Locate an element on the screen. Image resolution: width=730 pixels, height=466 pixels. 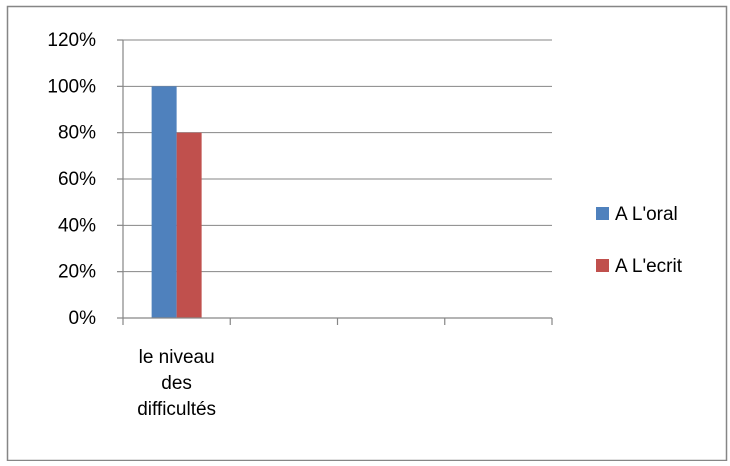
x-axis-category-labels: le niveau des difficultés is located at coordinates (176, 383).